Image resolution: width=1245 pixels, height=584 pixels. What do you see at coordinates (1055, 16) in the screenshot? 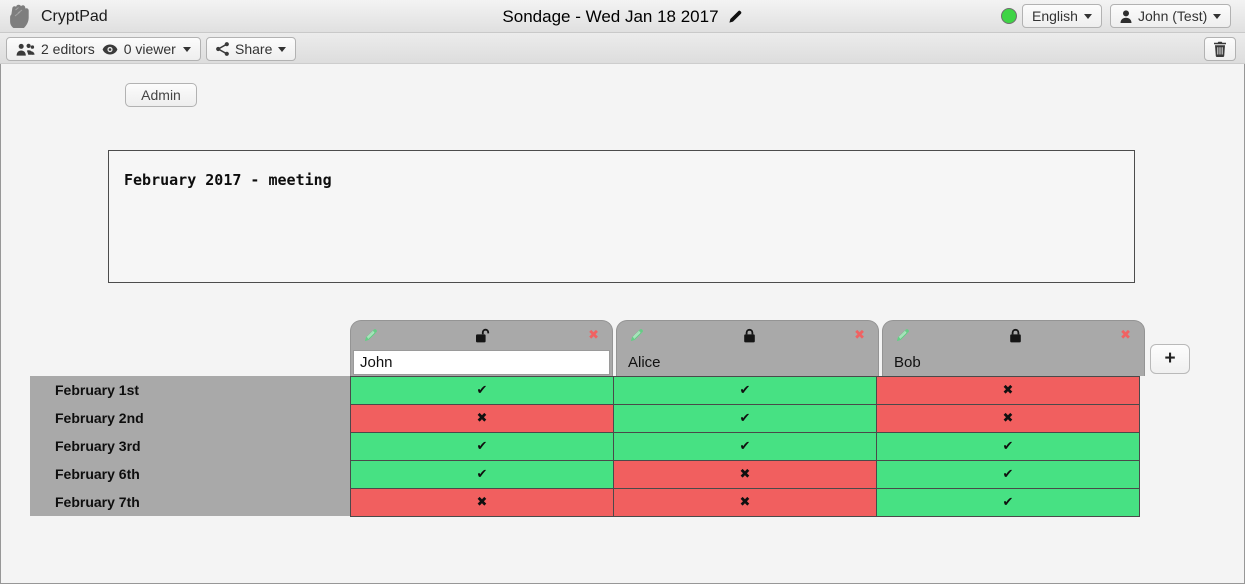
I see `language-label: English` at bounding box center [1055, 16].